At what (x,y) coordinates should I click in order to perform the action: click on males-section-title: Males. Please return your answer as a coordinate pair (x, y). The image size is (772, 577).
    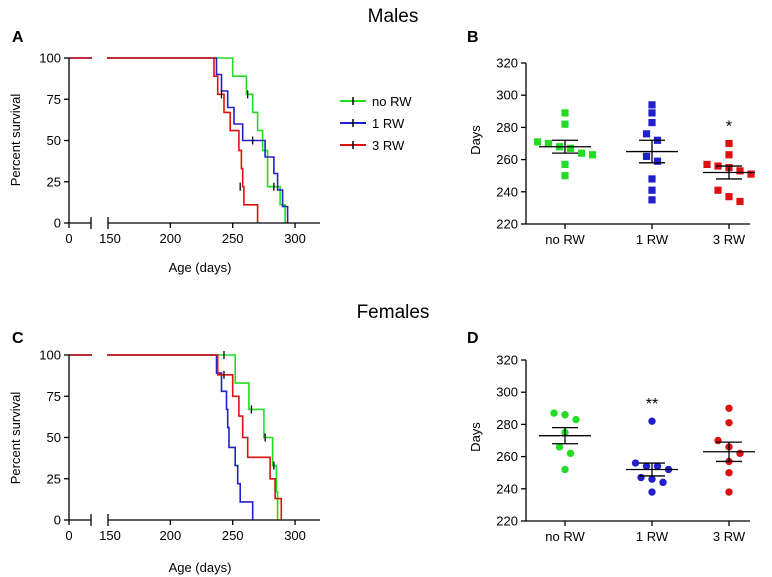
    Looking at the image, I should click on (393, 16).